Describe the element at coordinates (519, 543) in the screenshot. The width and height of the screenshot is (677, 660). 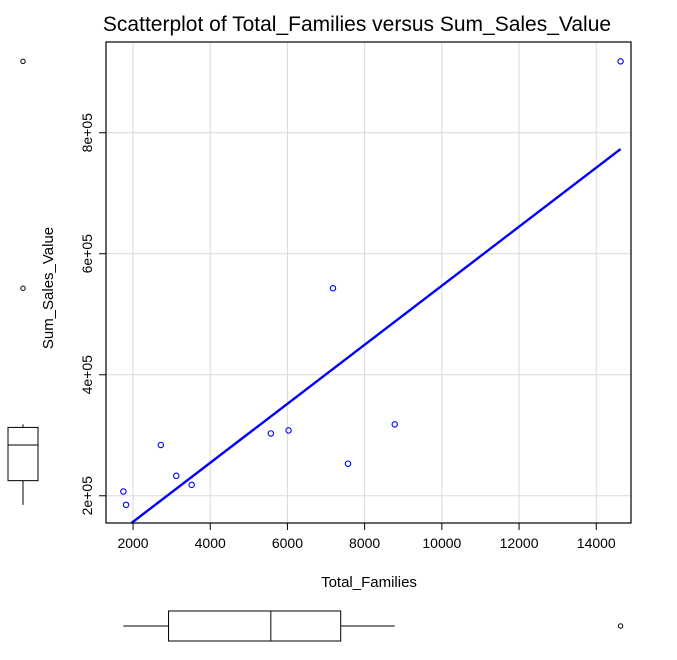
I see `x-tick-label: 12000` at that location.